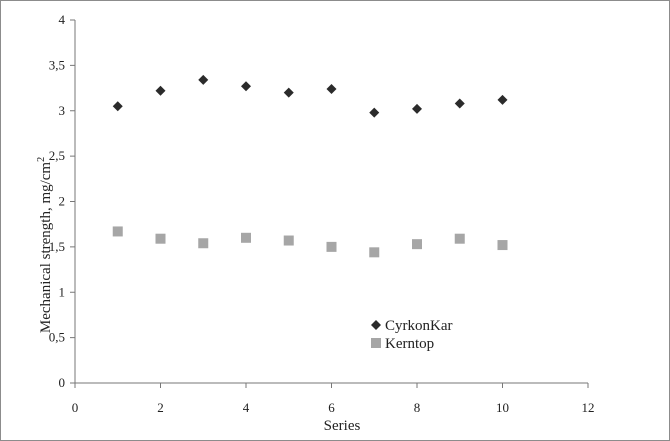 The width and height of the screenshot is (670, 441). I want to click on x-tick-label: 4, so click(246, 407).